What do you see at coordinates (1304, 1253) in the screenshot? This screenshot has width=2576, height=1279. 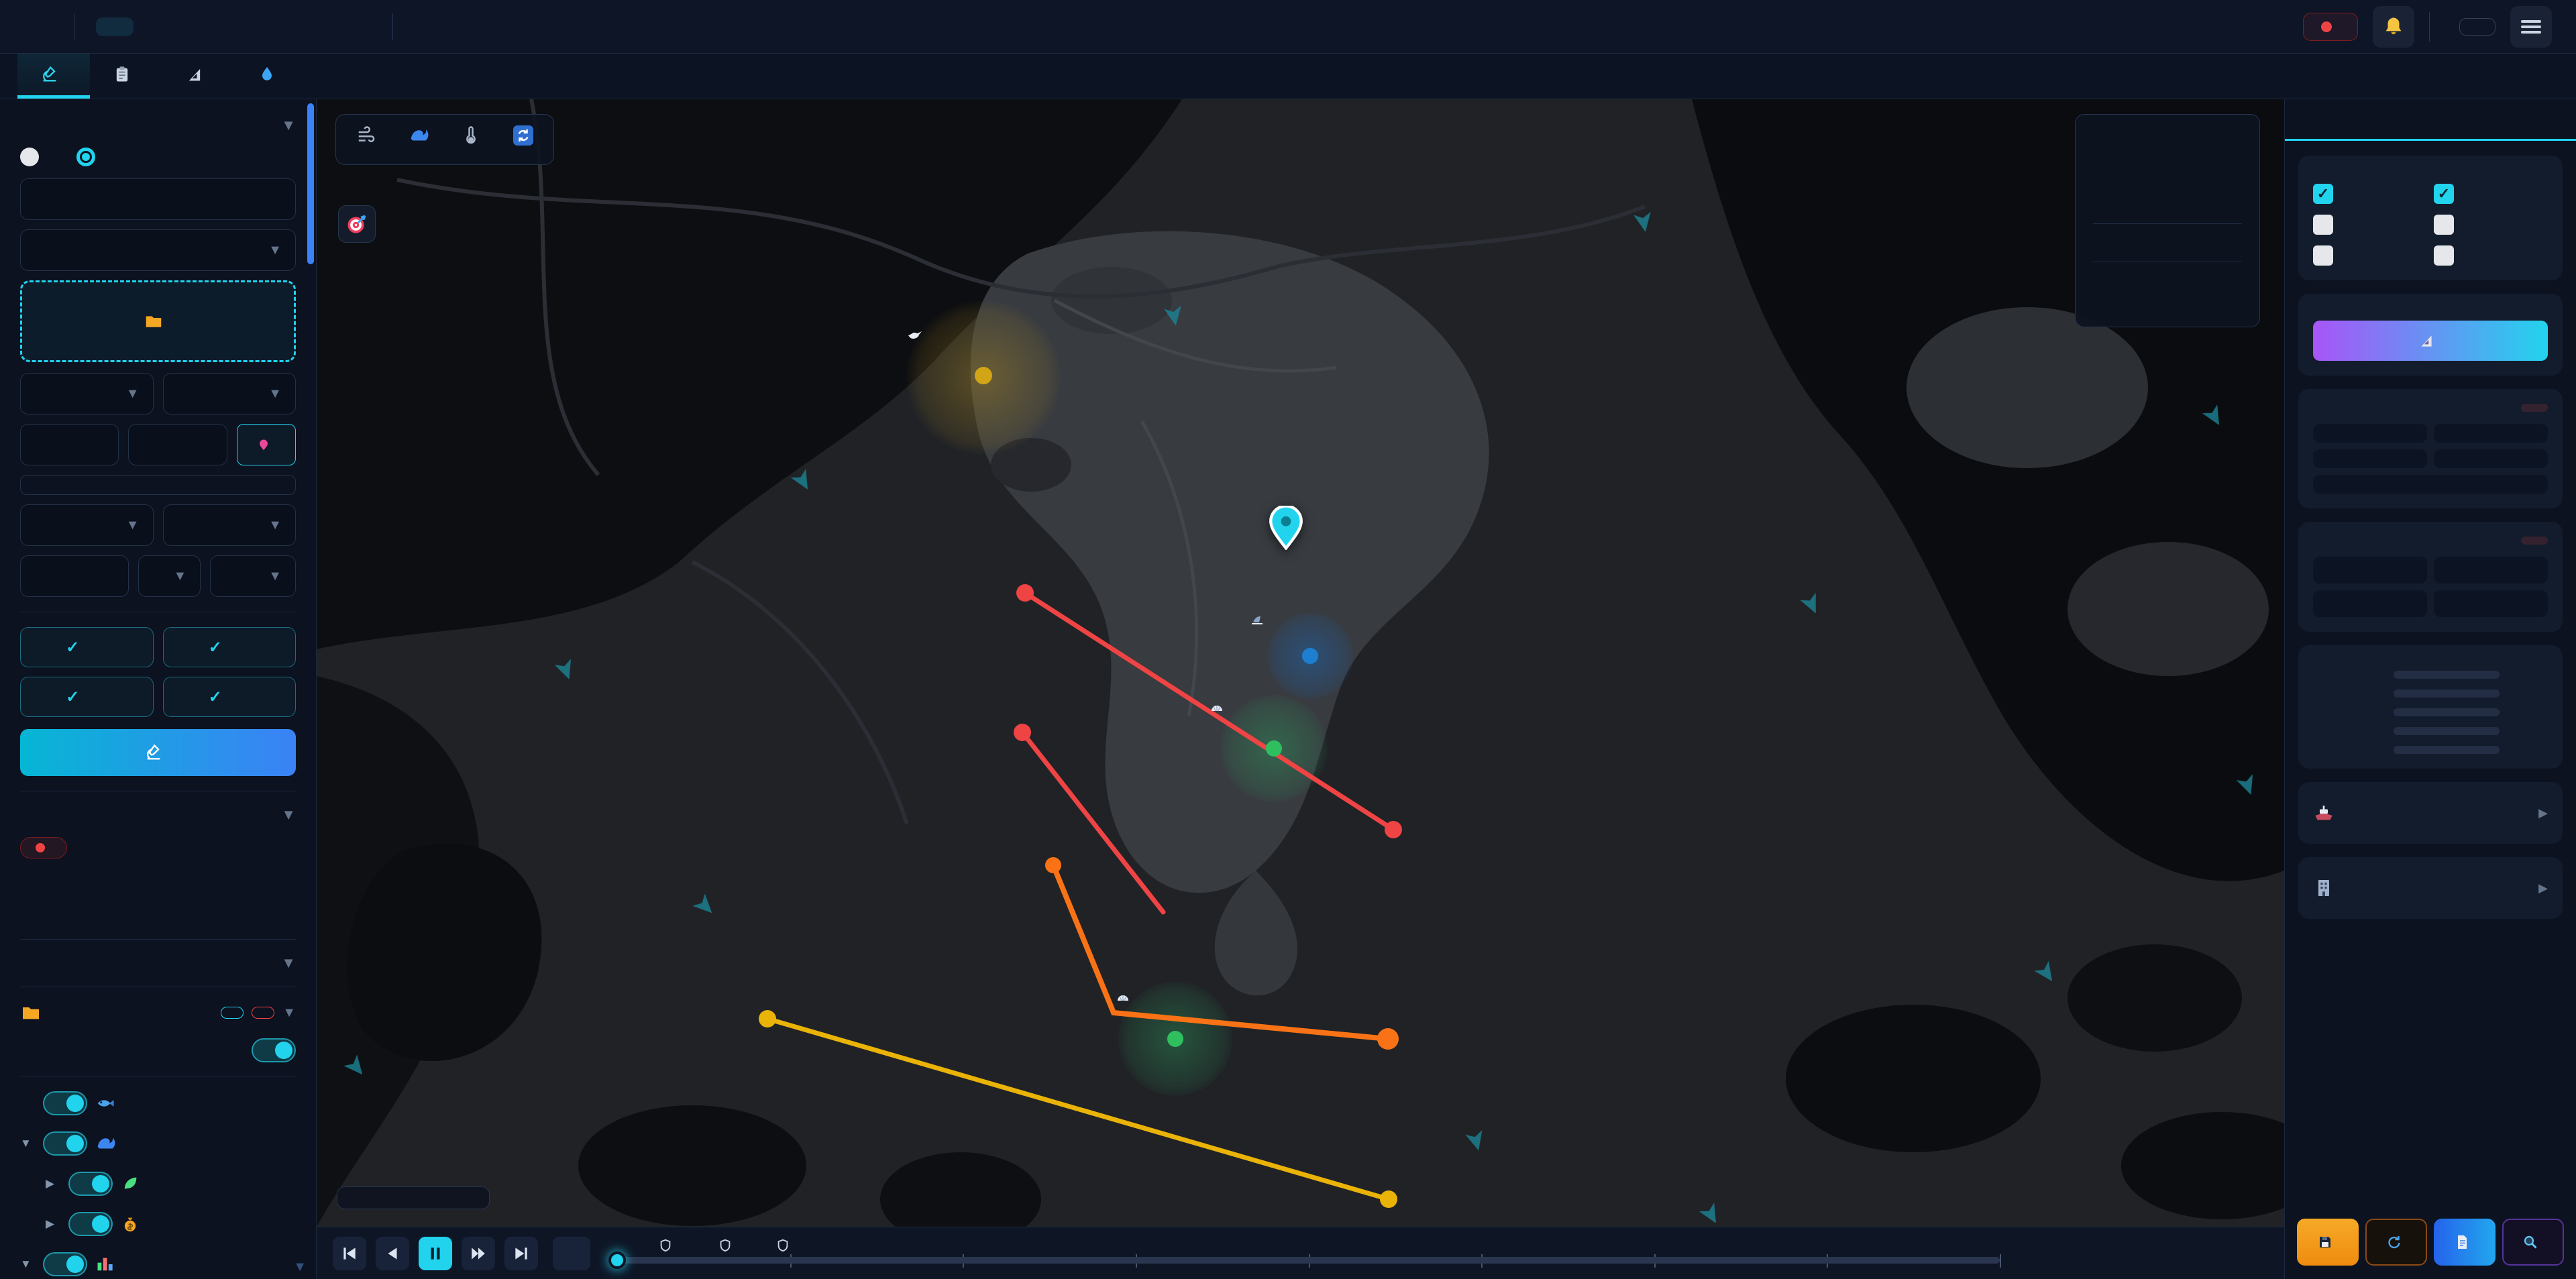 I see `timeline-slider` at bounding box center [1304, 1253].